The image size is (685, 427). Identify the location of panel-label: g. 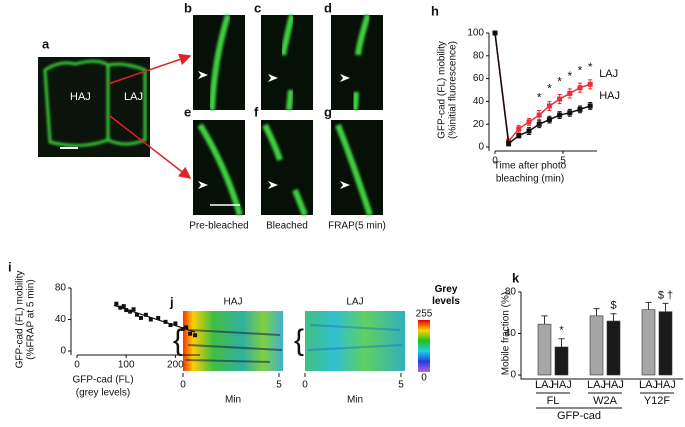
(328, 111).